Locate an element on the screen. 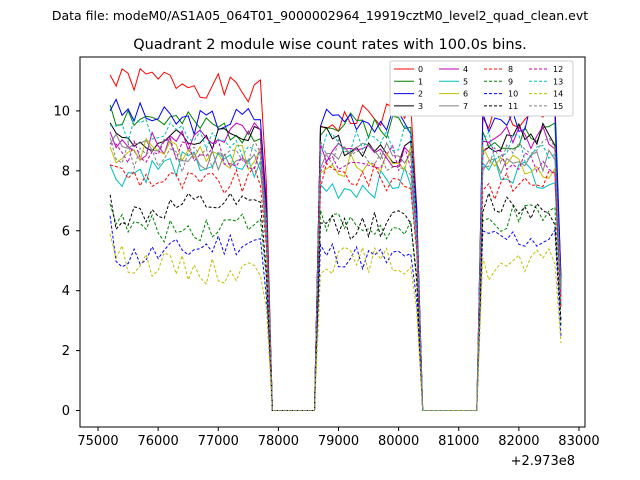 This screenshot has width=640, height=480. legend-label-15: 15 is located at coordinates (558, 106).